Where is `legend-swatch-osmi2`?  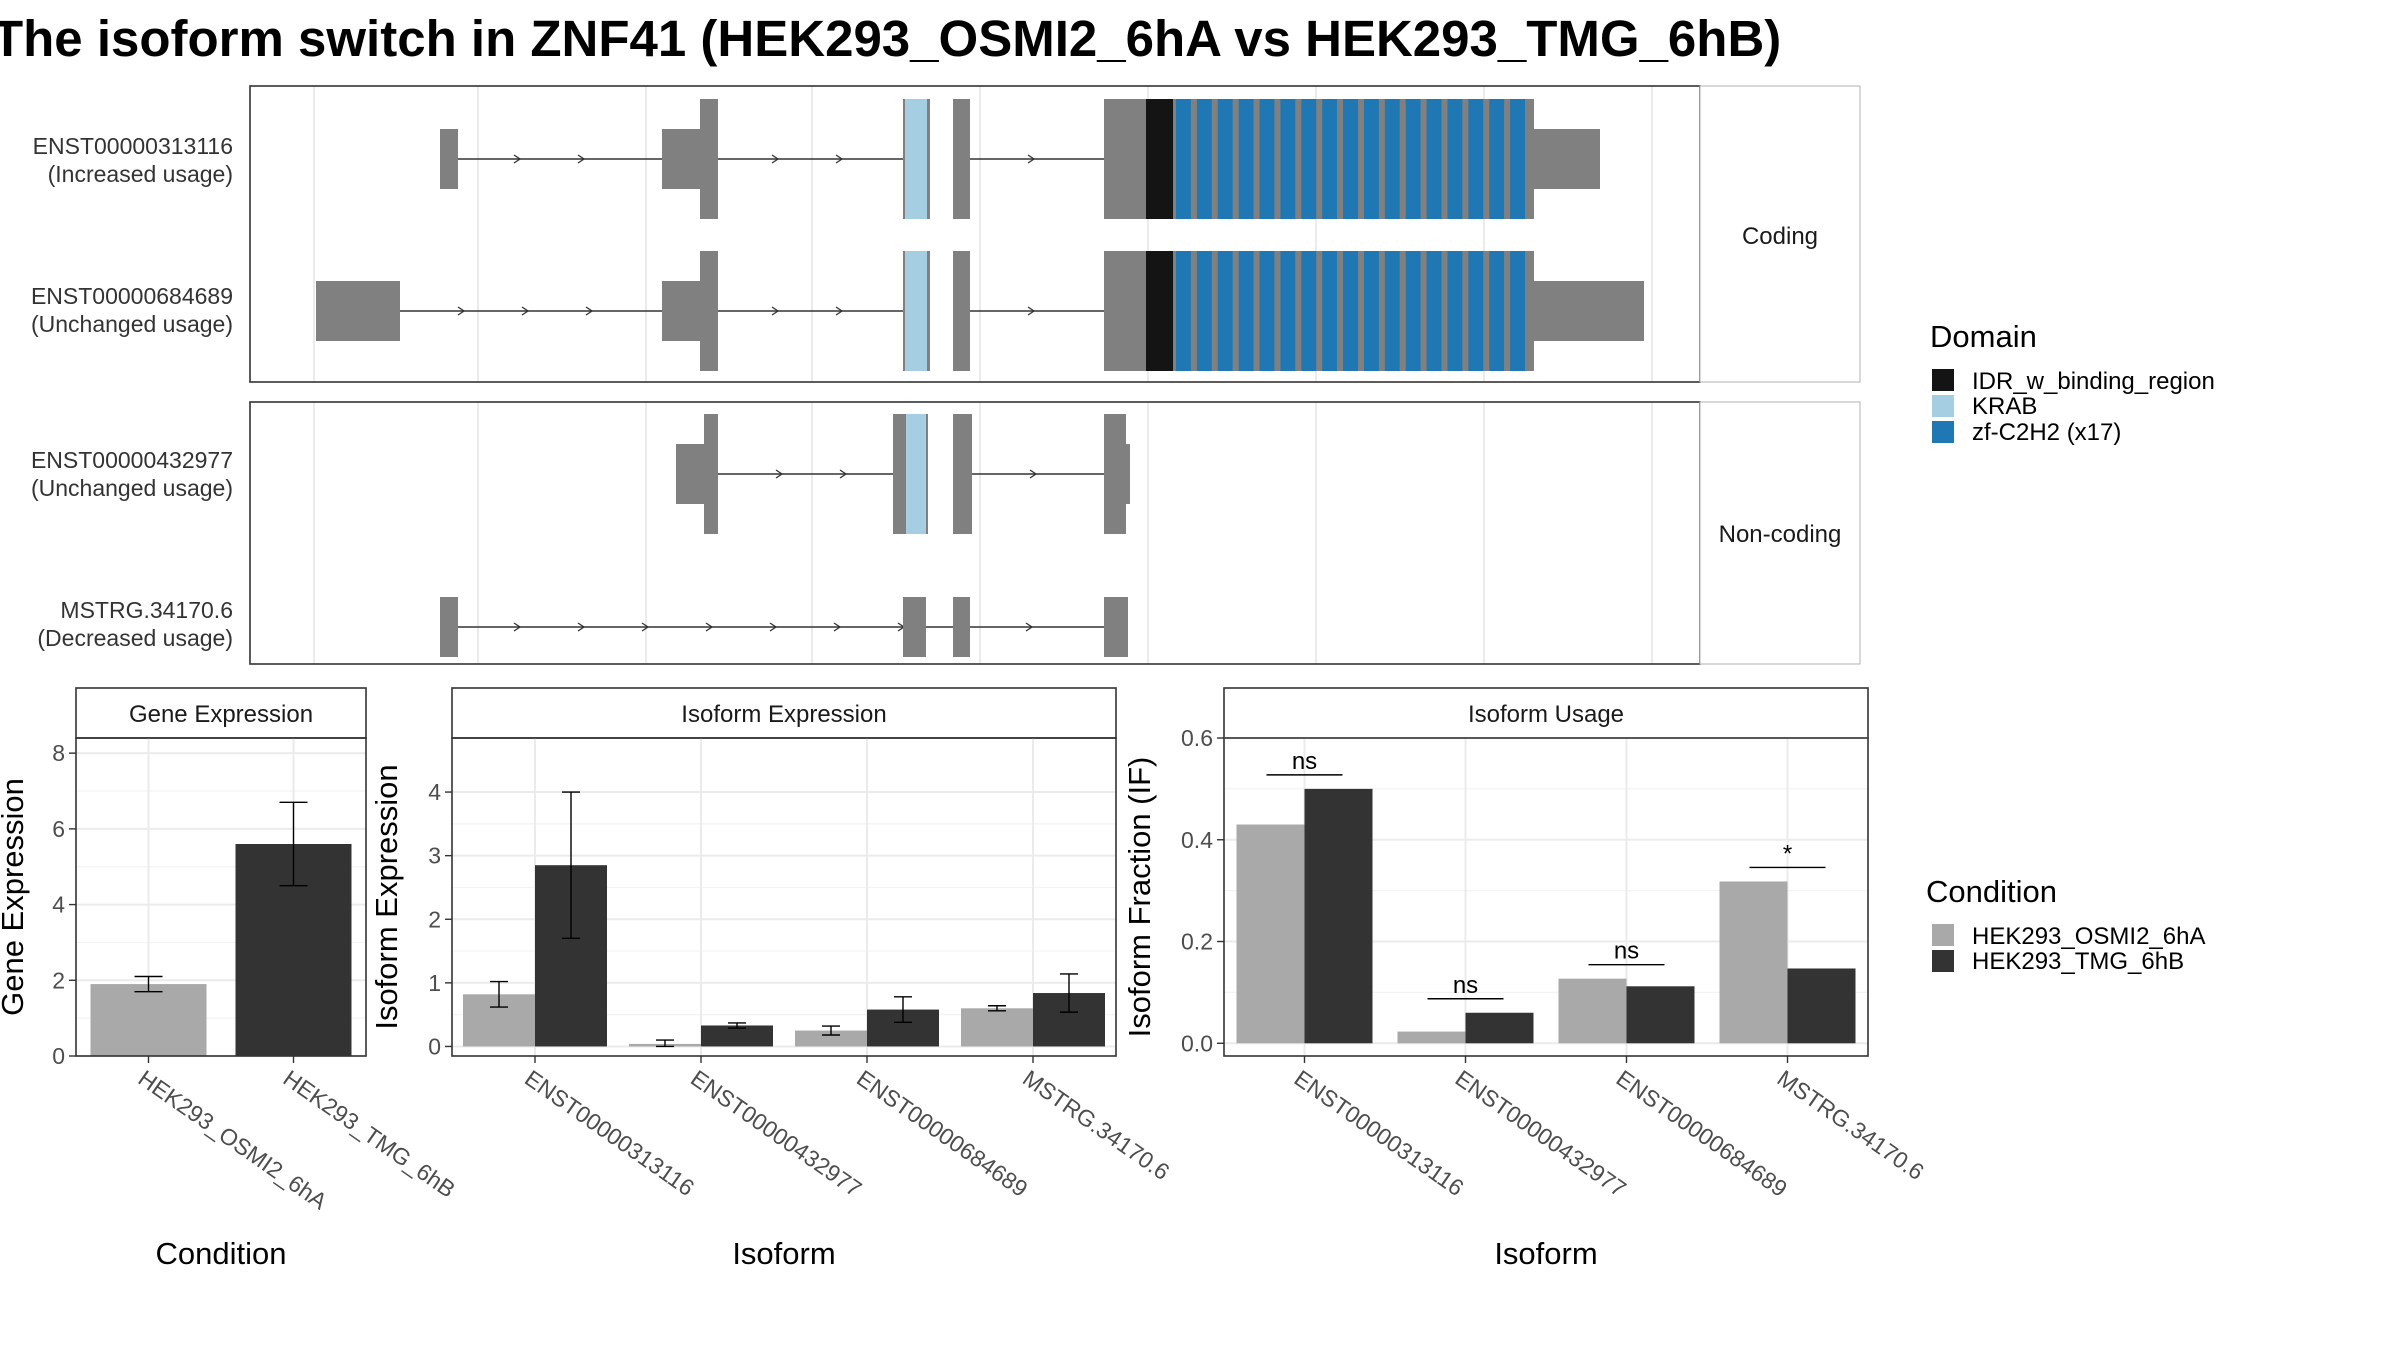 legend-swatch-osmi2 is located at coordinates (1943, 935).